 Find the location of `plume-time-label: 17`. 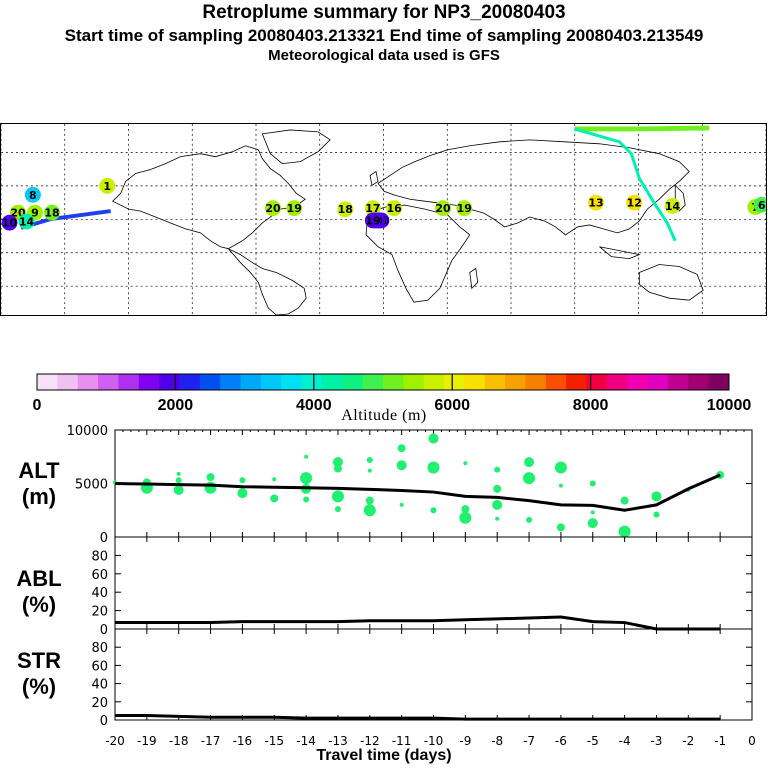

plume-time-label: 17 is located at coordinates (372, 208).